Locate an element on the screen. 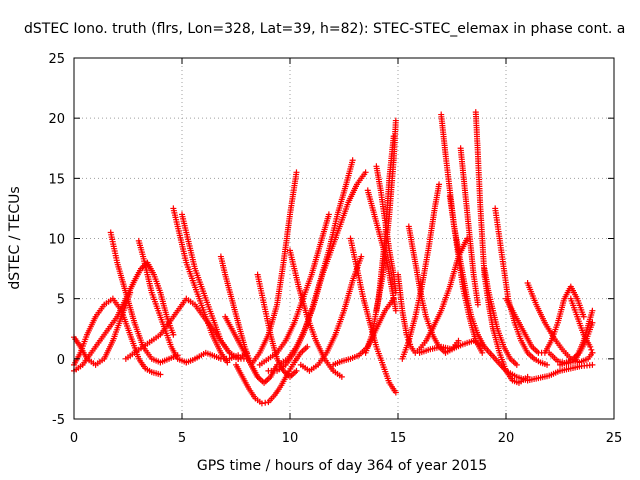 The image size is (640, 480). y-tick-label: -5 is located at coordinates (58, 420).